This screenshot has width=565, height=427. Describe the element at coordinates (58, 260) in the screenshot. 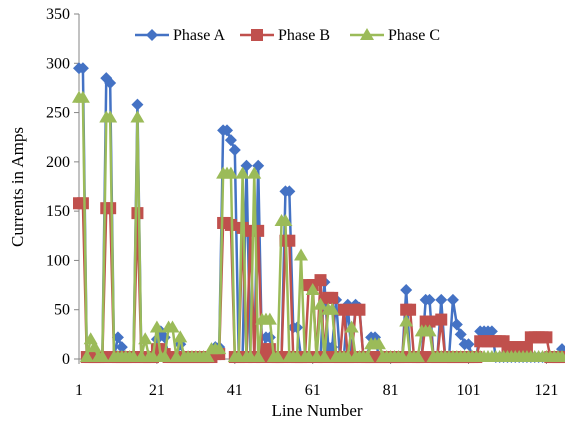

I see `y-tick-label: 100` at that location.